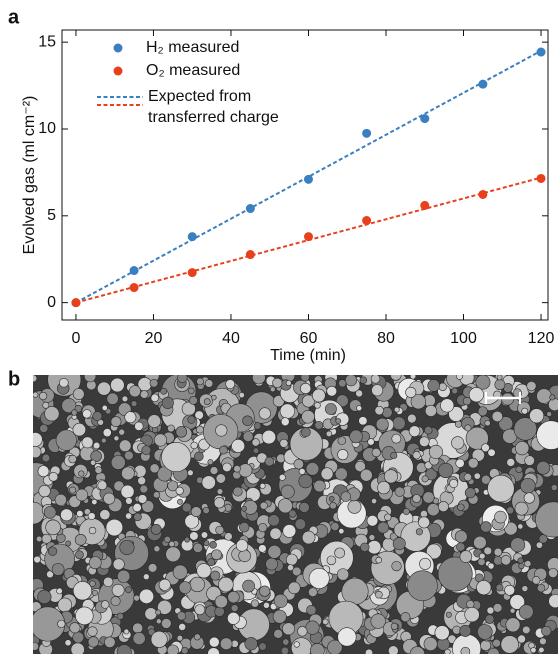 The height and width of the screenshot is (654, 558). Describe the element at coordinates (14, 379) in the screenshot. I see `panel-label: b` at that location.